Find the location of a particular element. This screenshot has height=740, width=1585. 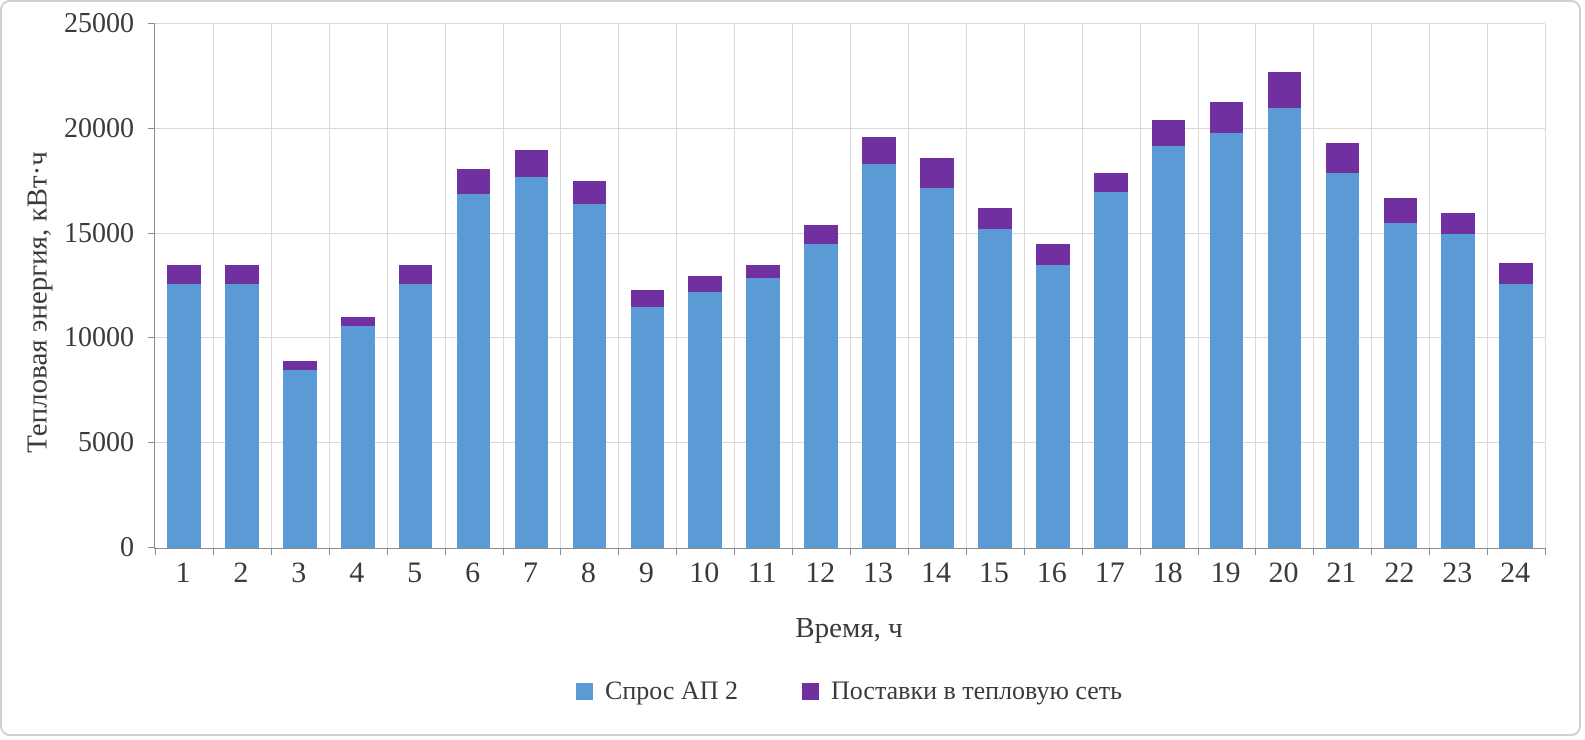

x-axis-tick-label: 17 is located at coordinates (1109, 572).